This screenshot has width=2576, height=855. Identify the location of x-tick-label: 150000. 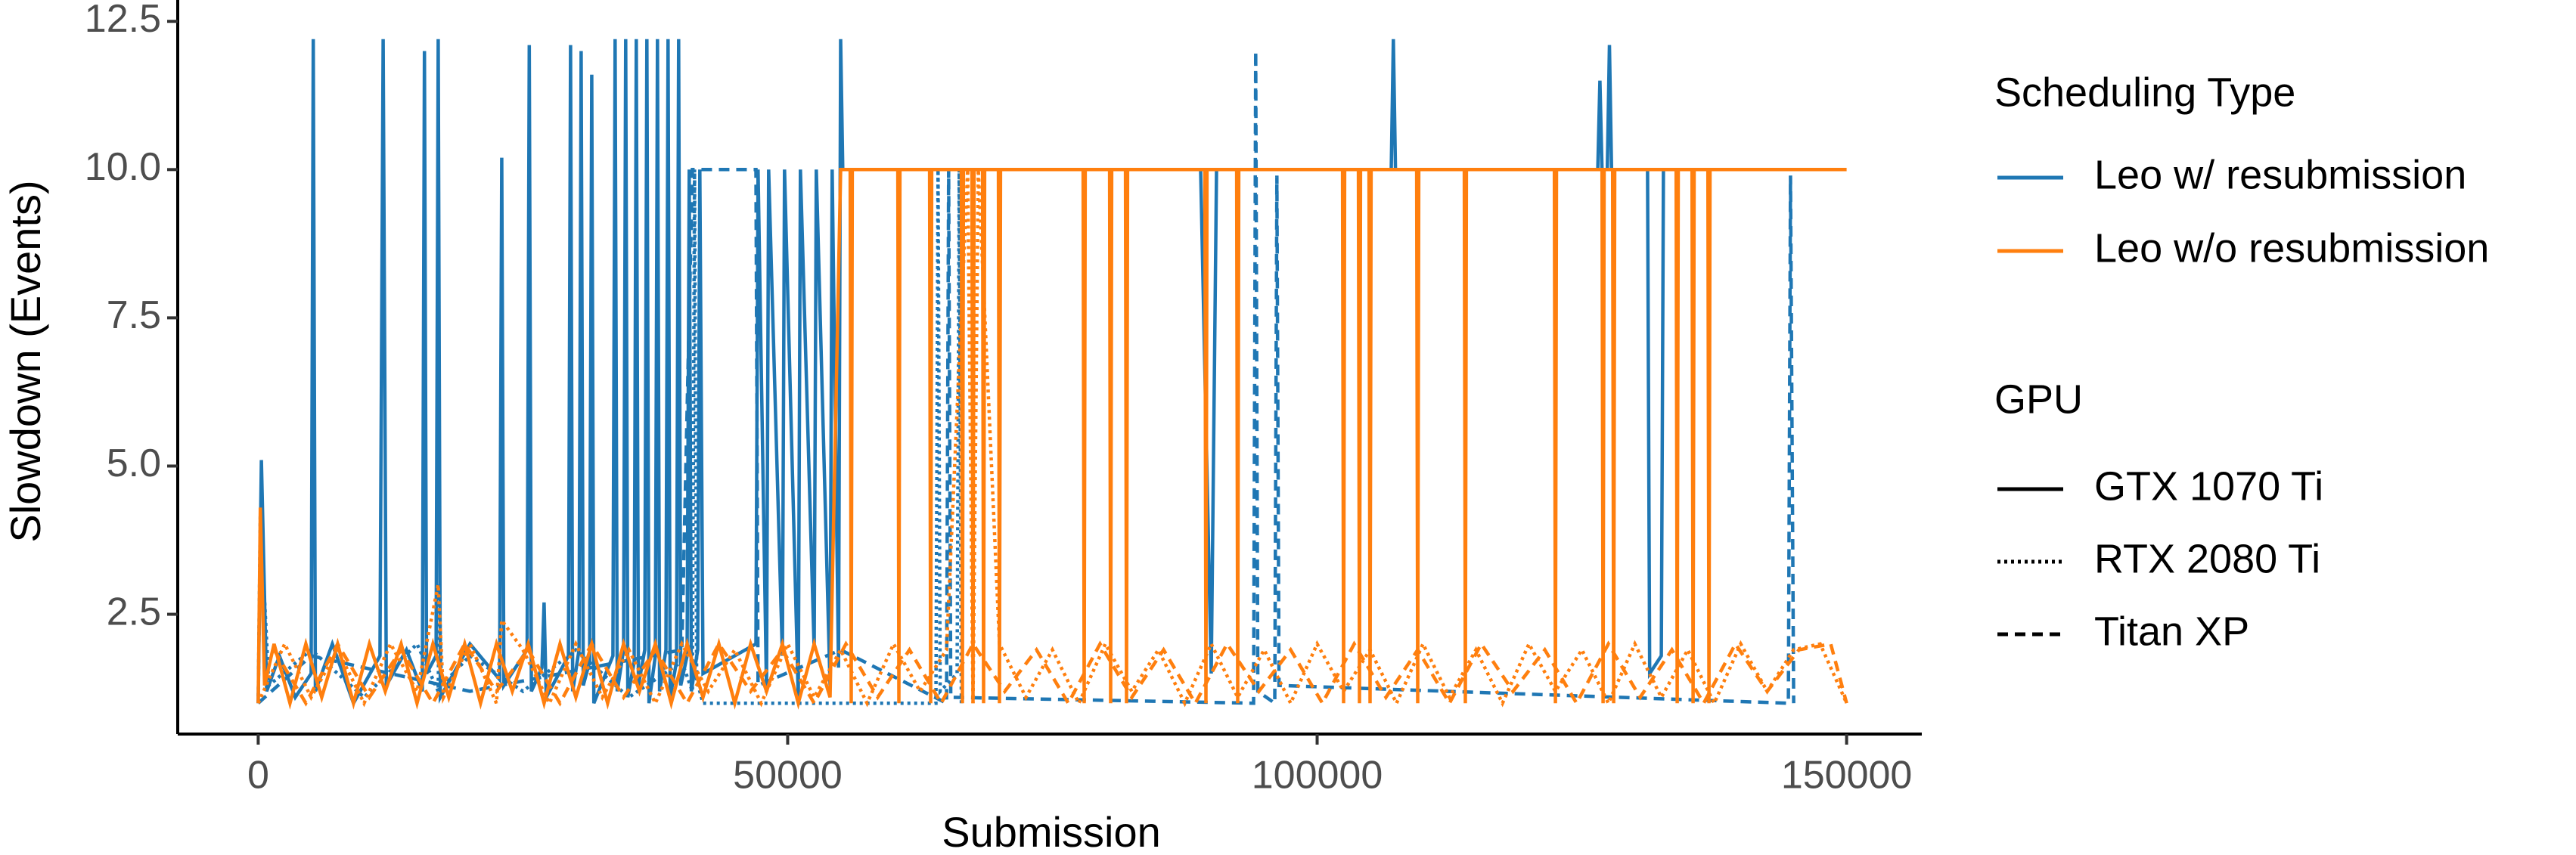
(1847, 776).